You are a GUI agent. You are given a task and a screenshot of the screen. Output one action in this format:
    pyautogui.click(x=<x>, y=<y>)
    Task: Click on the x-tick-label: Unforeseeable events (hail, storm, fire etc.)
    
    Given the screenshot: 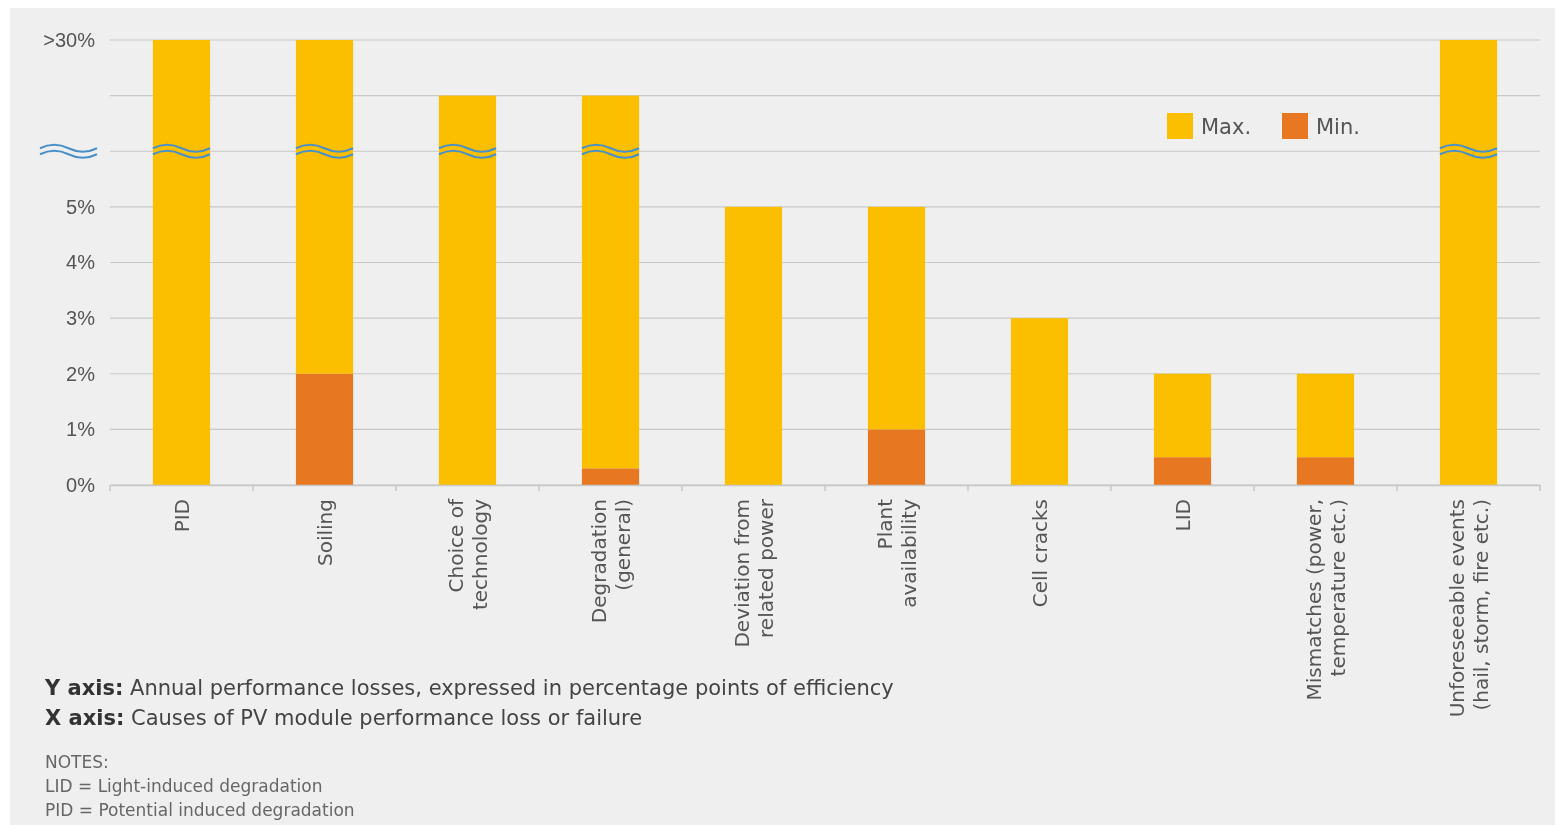 What is the action you would take?
    pyautogui.click(x=1468, y=608)
    